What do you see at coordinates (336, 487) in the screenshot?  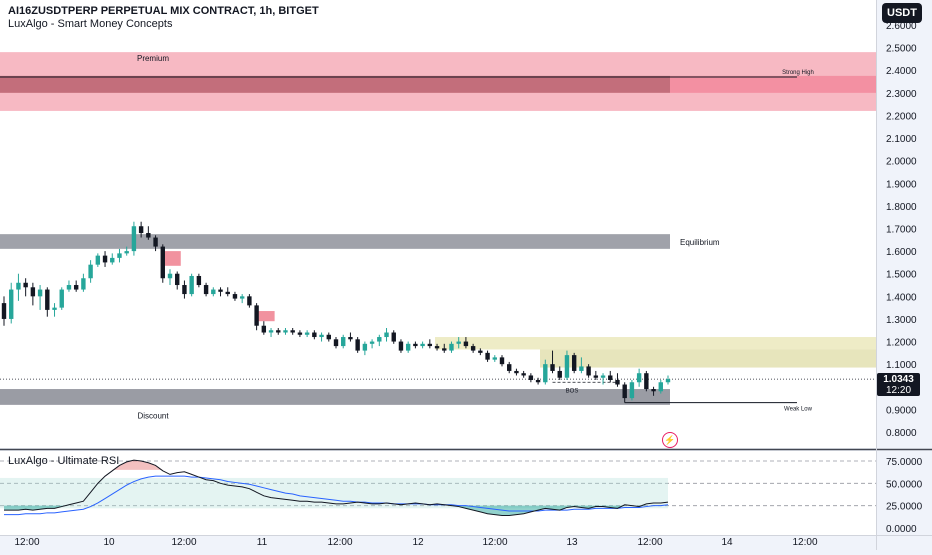 I see `rsi-line` at bounding box center [336, 487].